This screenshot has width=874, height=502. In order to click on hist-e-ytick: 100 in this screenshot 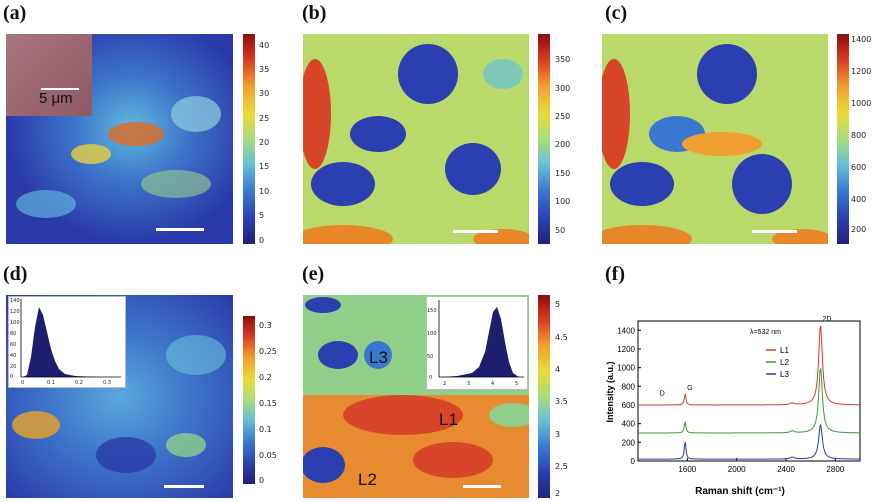, I will do `click(432, 334)`.